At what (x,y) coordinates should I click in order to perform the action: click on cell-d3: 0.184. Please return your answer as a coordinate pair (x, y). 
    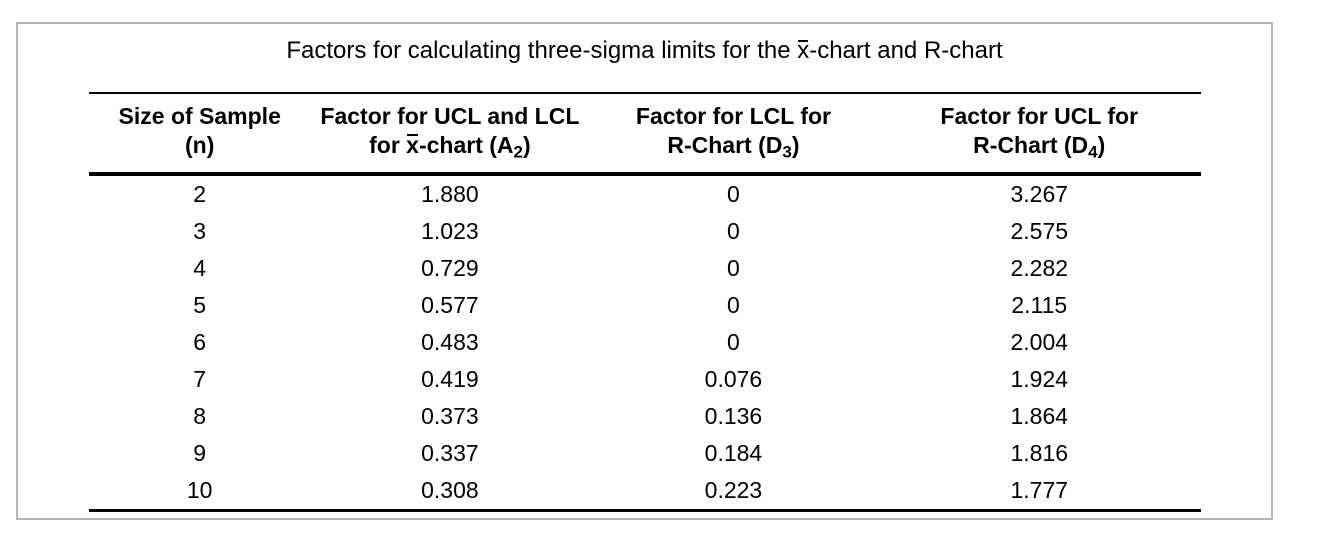
    Looking at the image, I should click on (733, 453).